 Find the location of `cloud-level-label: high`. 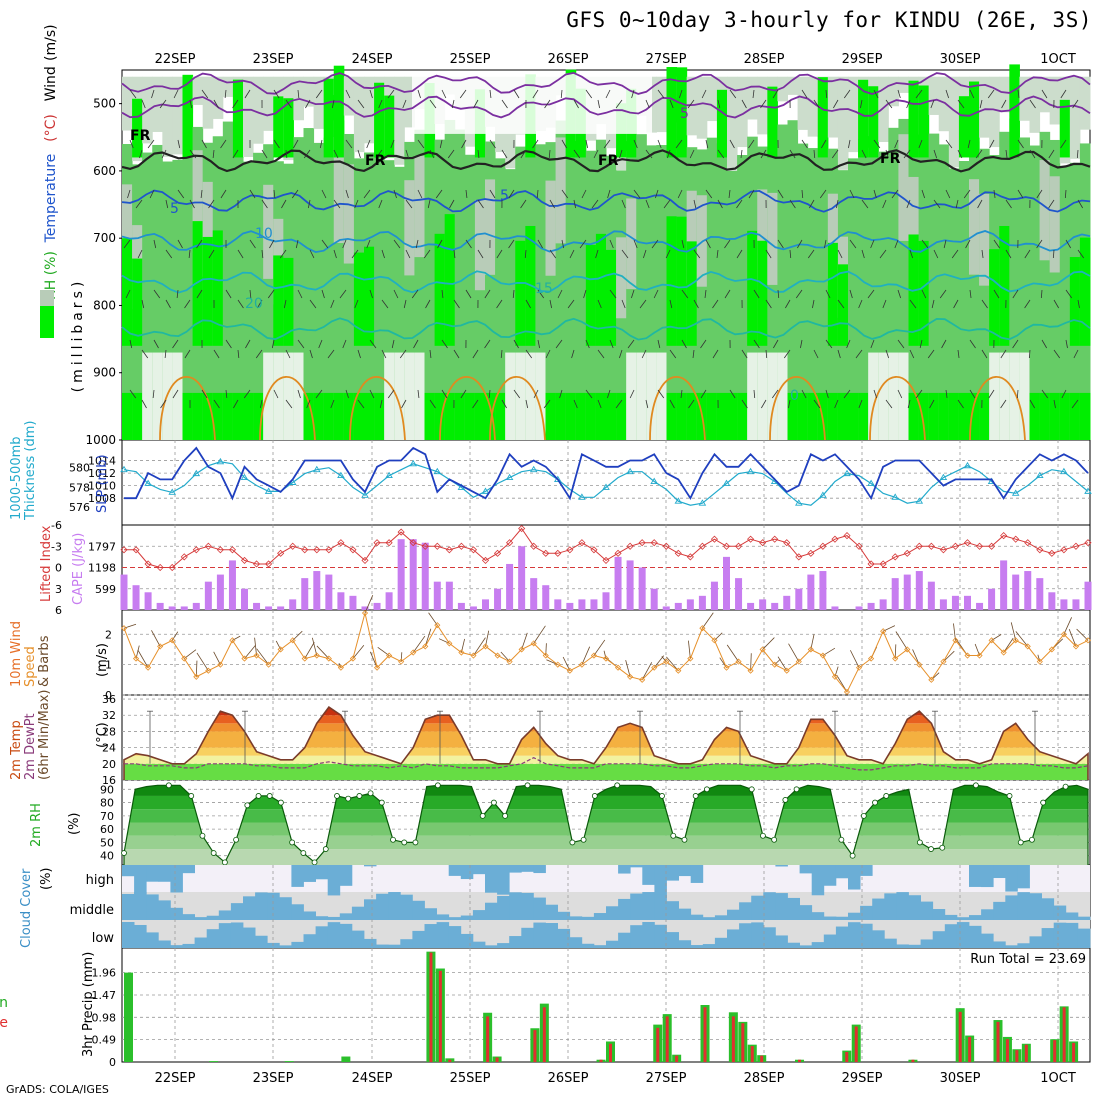

cloud-level-label: high is located at coordinates (100, 880).